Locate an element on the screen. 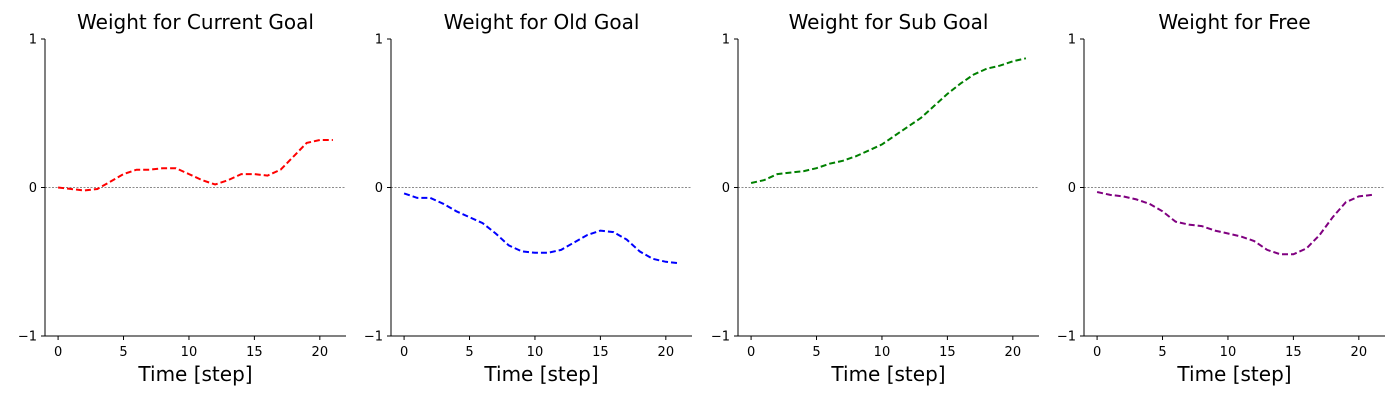 The width and height of the screenshot is (1400, 400). chart-title: Weight for Free is located at coordinates (1234, 22).